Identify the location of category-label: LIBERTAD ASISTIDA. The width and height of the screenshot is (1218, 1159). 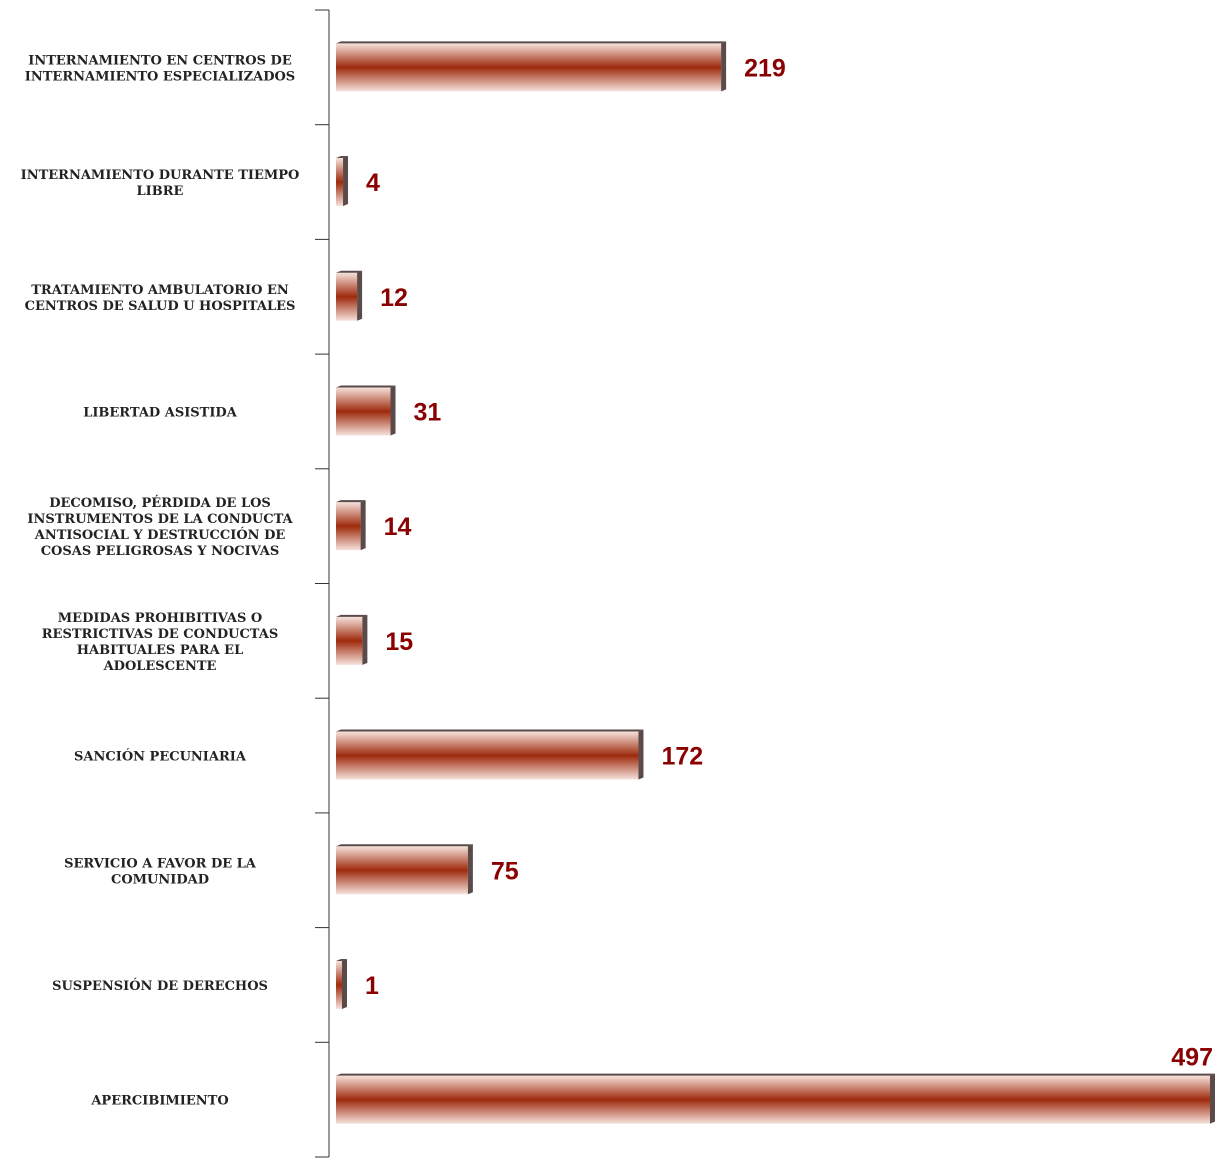
(160, 412).